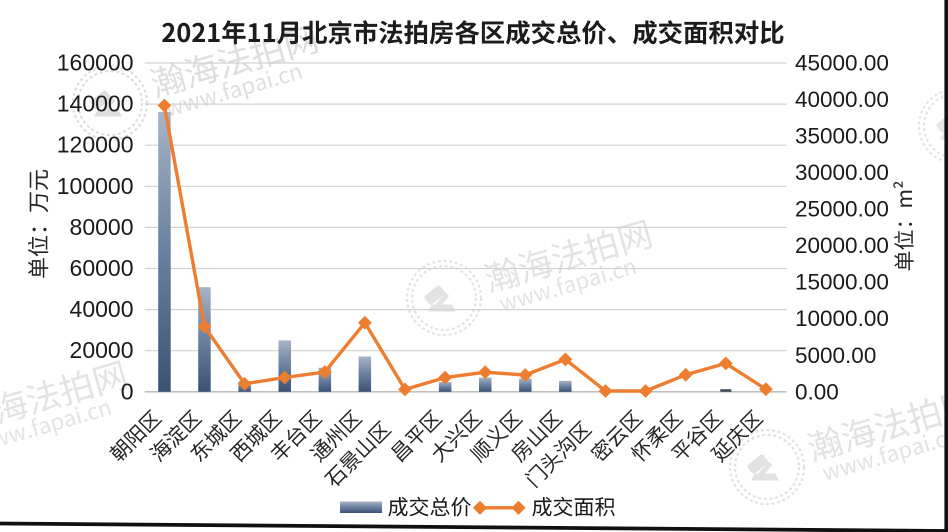 Image resolution: width=948 pixels, height=532 pixels. Describe the element at coordinates (102, 309) in the screenshot. I see `svg-text: 40000` at that location.